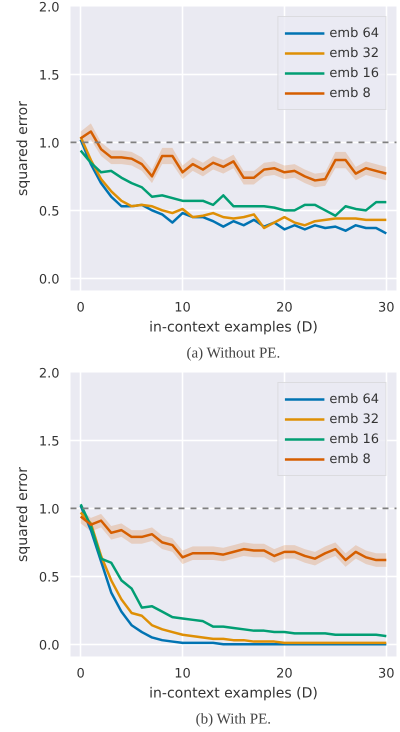  Describe the element at coordinates (234, 720) in the screenshot. I see `text: (b) With PE.` at that location.